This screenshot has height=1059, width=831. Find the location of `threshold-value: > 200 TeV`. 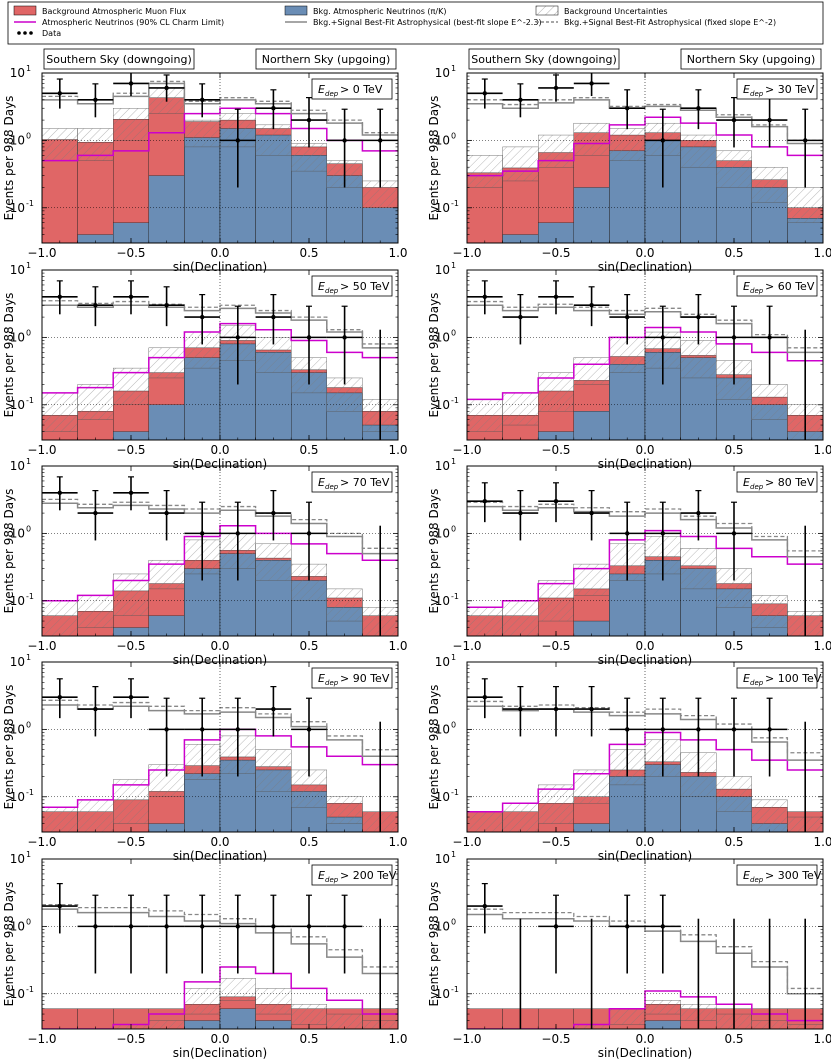

threshold-value: > 200 TeV is located at coordinates (368, 875).